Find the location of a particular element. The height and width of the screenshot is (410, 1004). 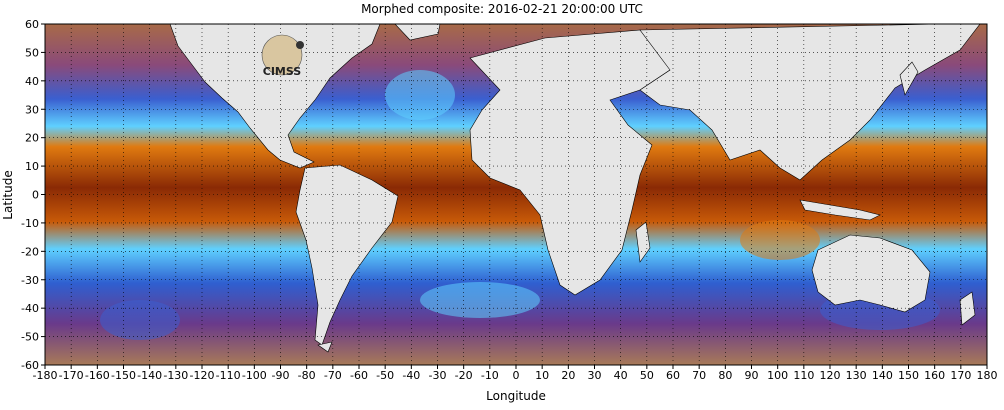

y-tick-label: 10 is located at coordinates (32, 166).